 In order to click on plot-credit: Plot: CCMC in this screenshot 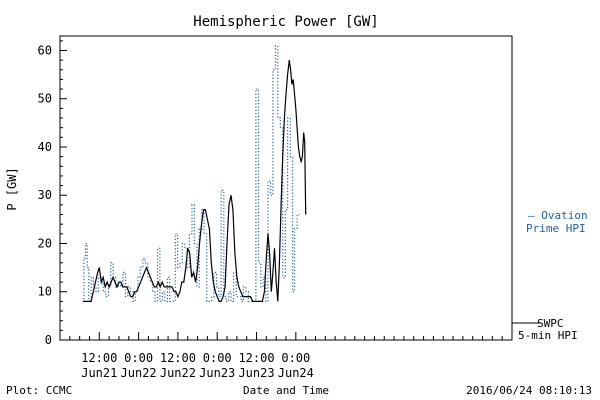, I will do `click(39, 390)`.